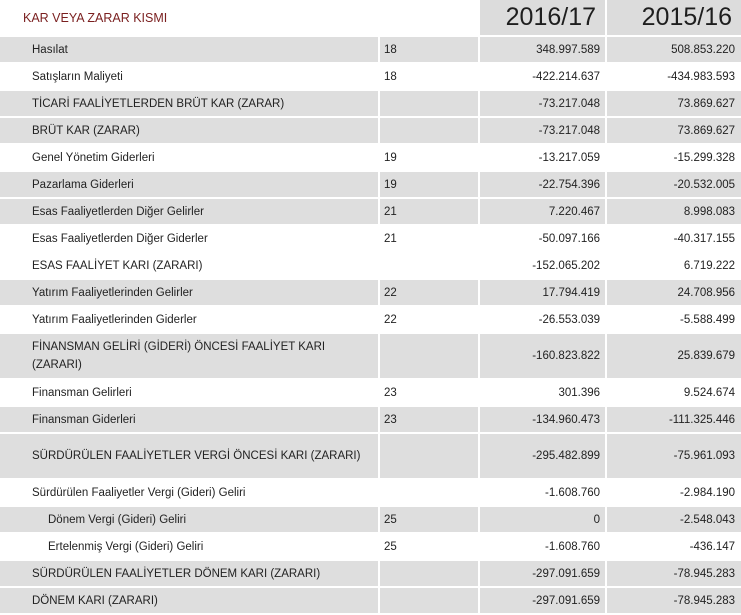 The image size is (741, 615). Describe the element at coordinates (544, 50) in the screenshot. I see `value-2016-17: 348.997.589` at that location.